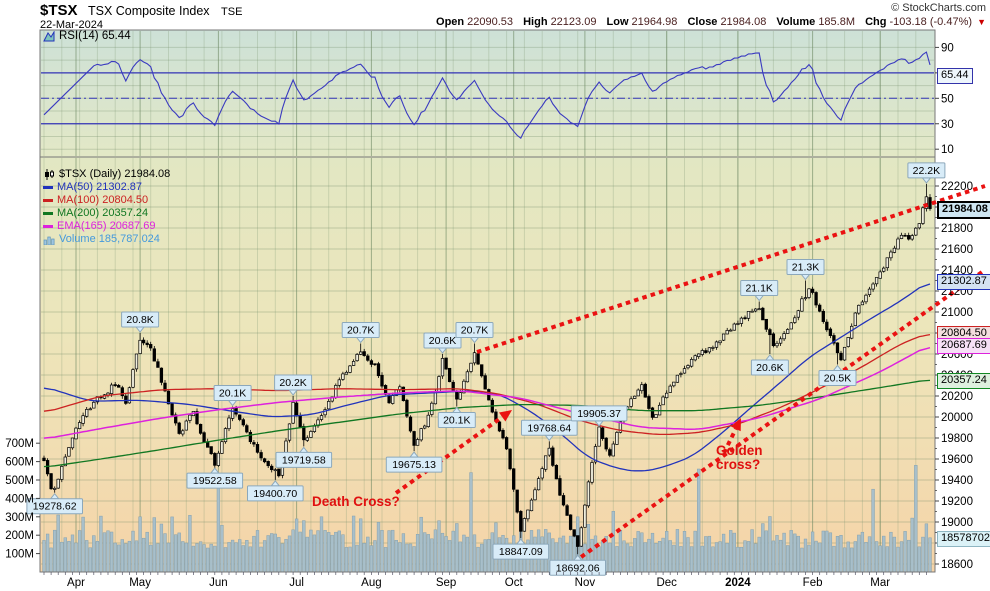 The height and width of the screenshot is (591, 990). What do you see at coordinates (49, 174) in the screenshot?
I see `candlestick-icon` at bounding box center [49, 174].